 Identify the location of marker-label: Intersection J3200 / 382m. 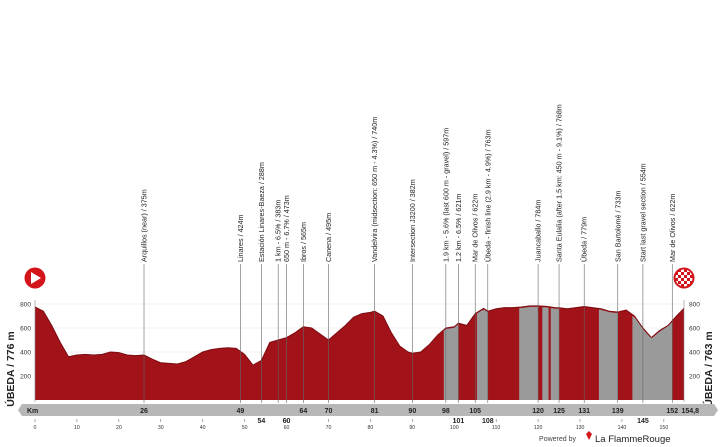
(412, 220).